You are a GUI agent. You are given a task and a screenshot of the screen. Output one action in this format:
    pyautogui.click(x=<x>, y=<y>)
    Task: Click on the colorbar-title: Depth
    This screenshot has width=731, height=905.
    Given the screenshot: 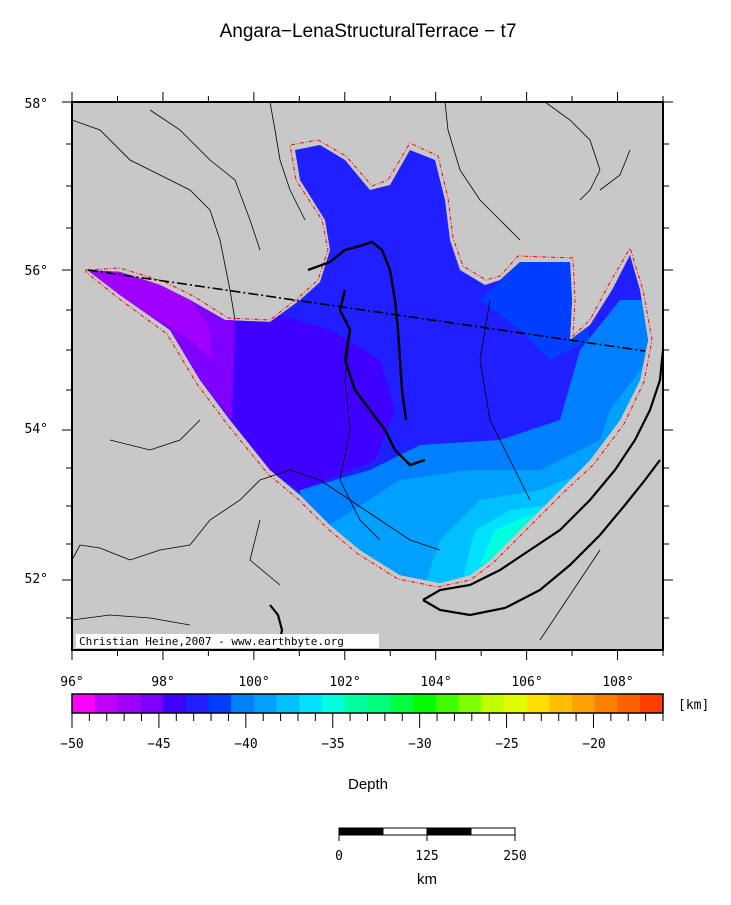 What is the action you would take?
    pyautogui.click(x=368, y=784)
    